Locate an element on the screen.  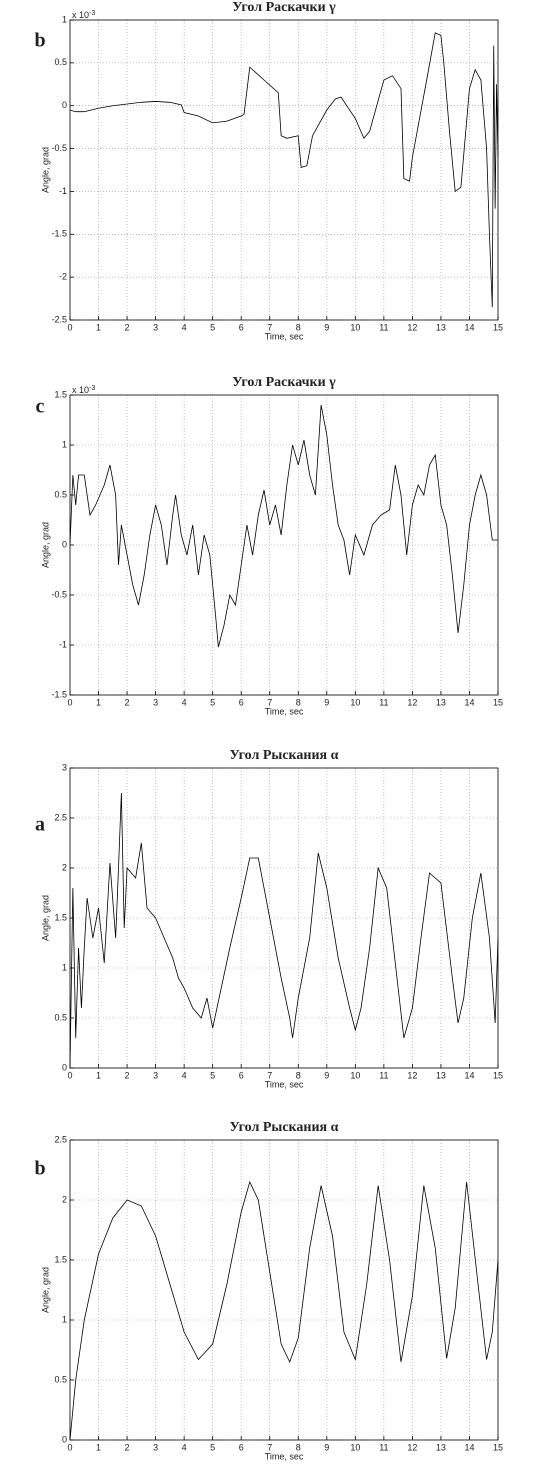
y-tick-label: 2 is located at coordinates (64, 1199).